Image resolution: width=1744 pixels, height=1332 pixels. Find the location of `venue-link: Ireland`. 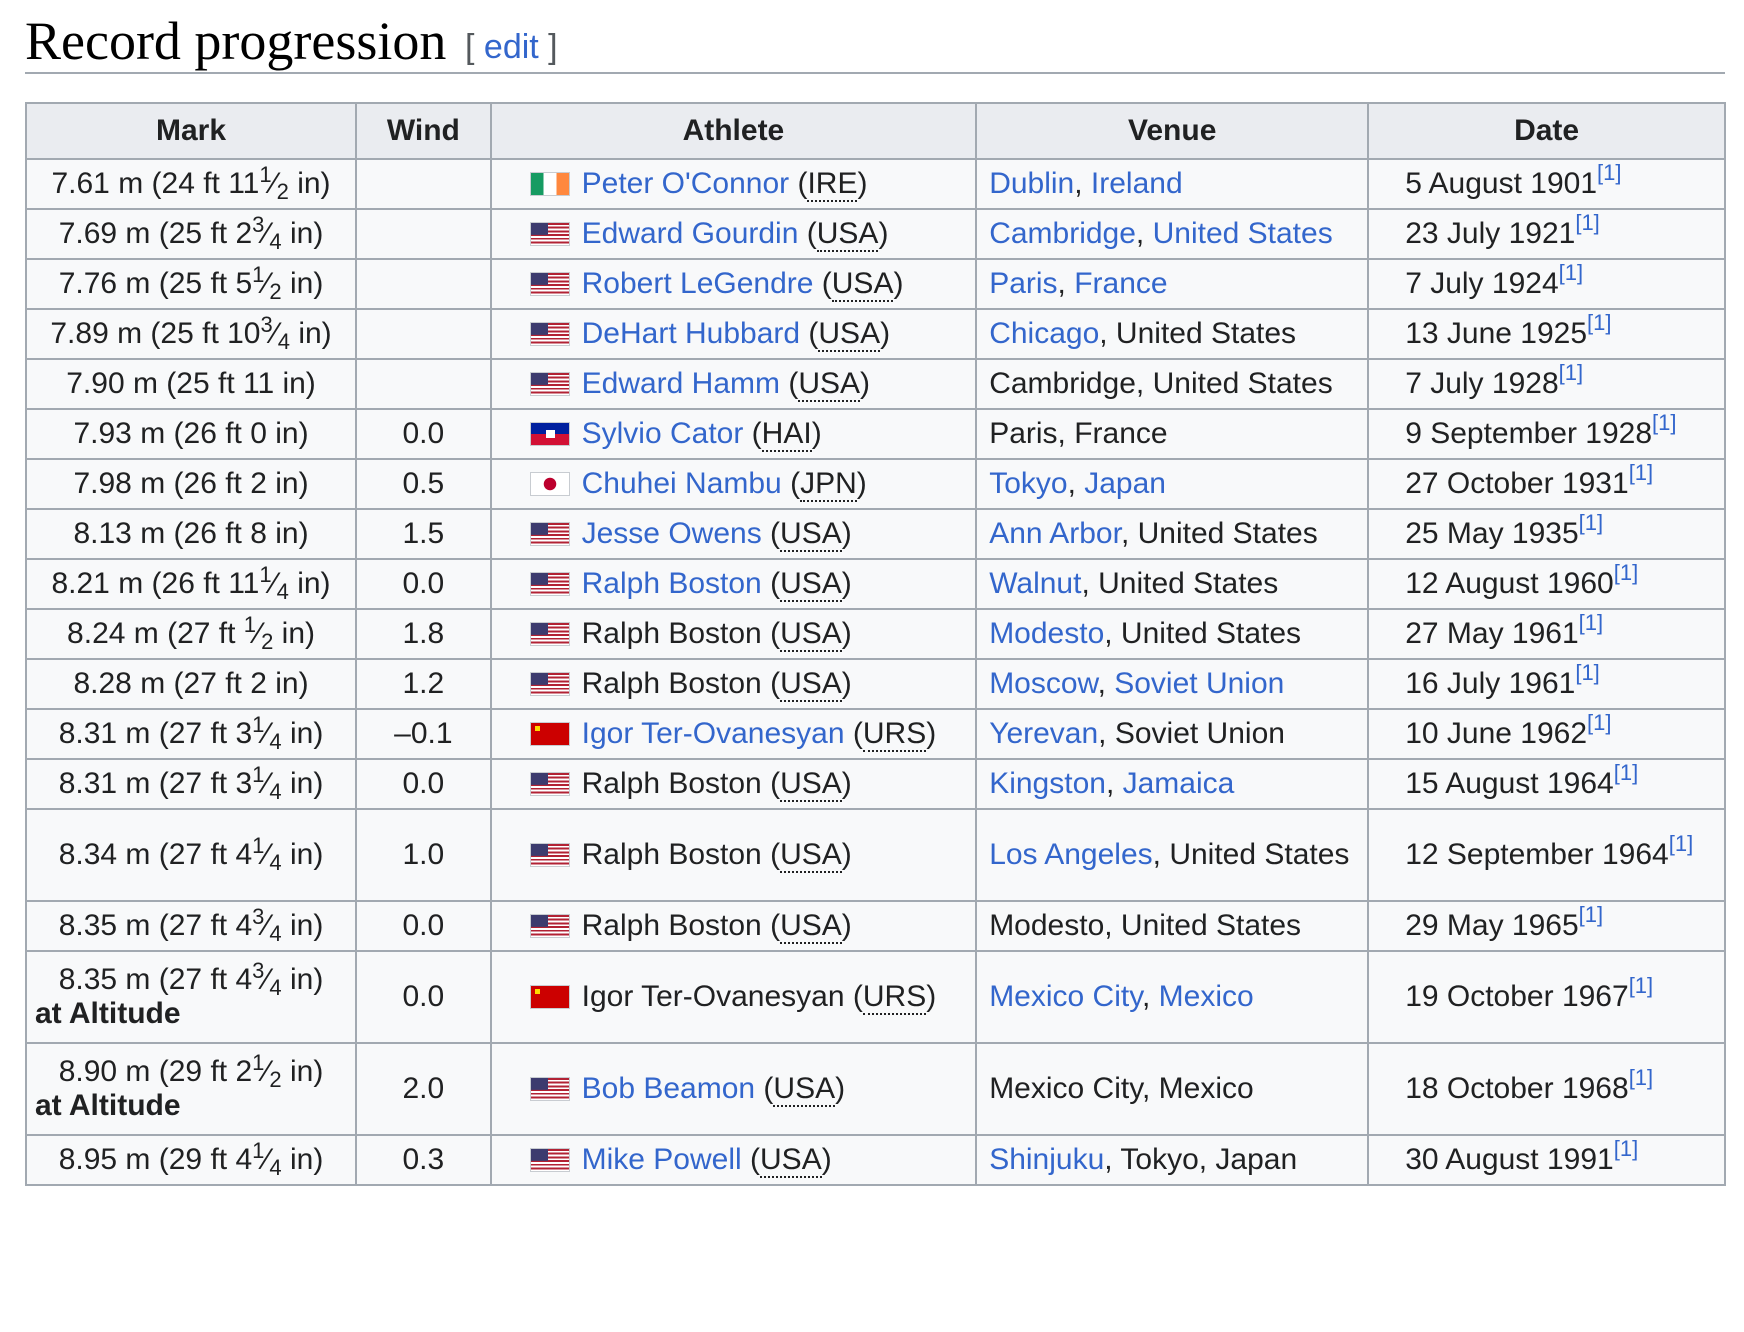

venue-link: Ireland is located at coordinates (1136, 183).